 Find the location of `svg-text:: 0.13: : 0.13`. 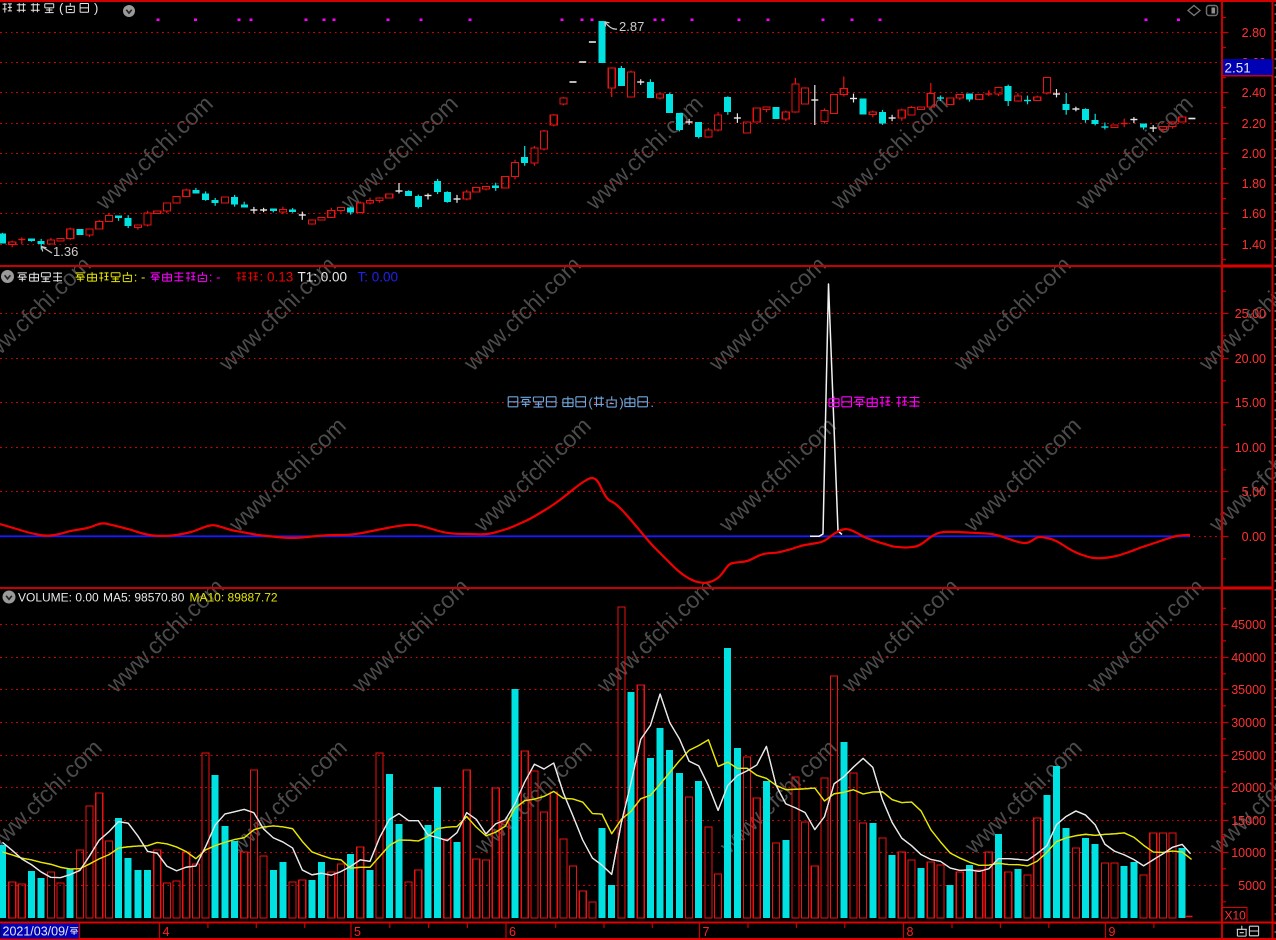

svg-text:: 0.13: : 0.13 is located at coordinates (277, 277).